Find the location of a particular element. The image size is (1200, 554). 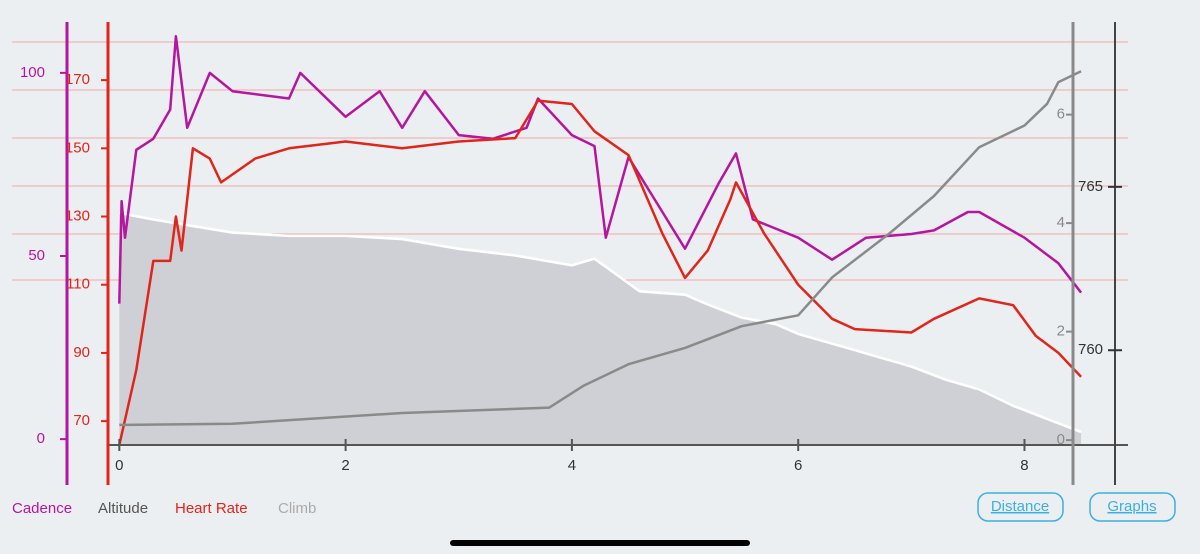

legend-entry: Cadence is located at coordinates (42, 508).